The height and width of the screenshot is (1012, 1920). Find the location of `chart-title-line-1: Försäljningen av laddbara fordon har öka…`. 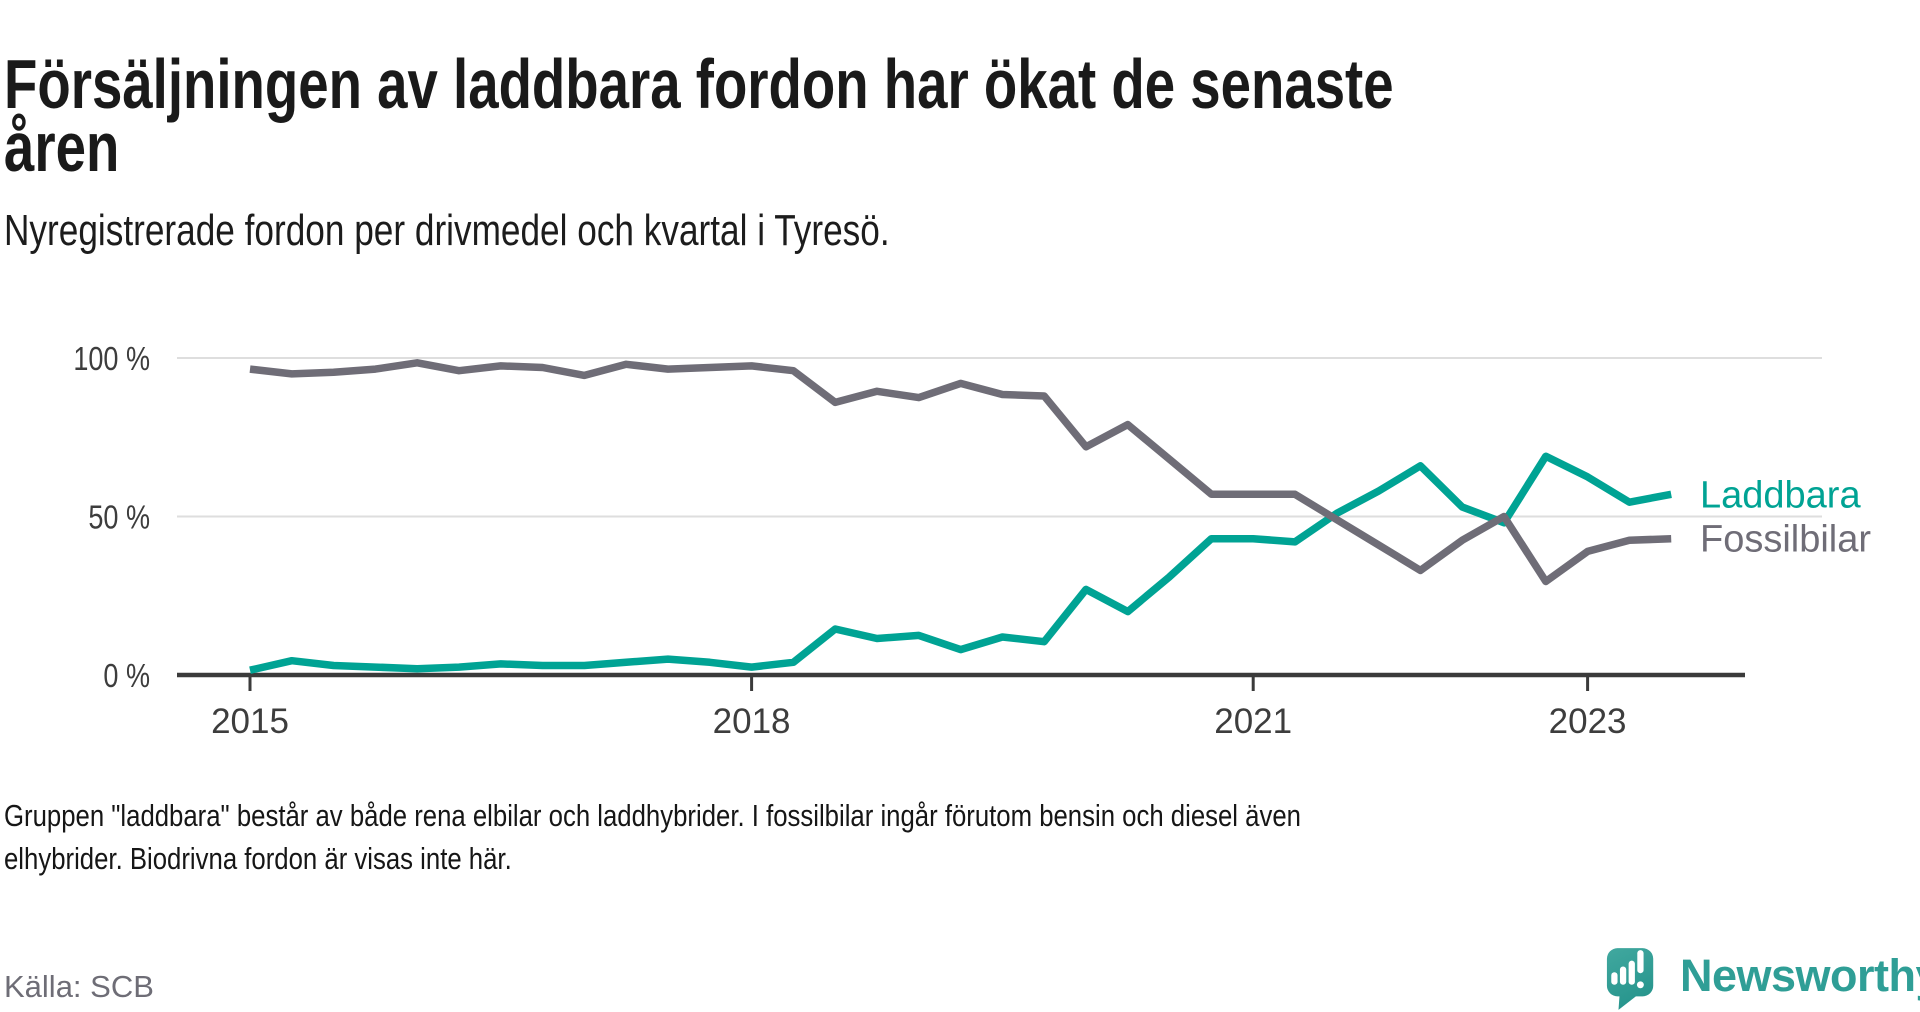

chart-title-line-1: Försäljningen av laddbara fordon har öka… is located at coordinates (699, 83).